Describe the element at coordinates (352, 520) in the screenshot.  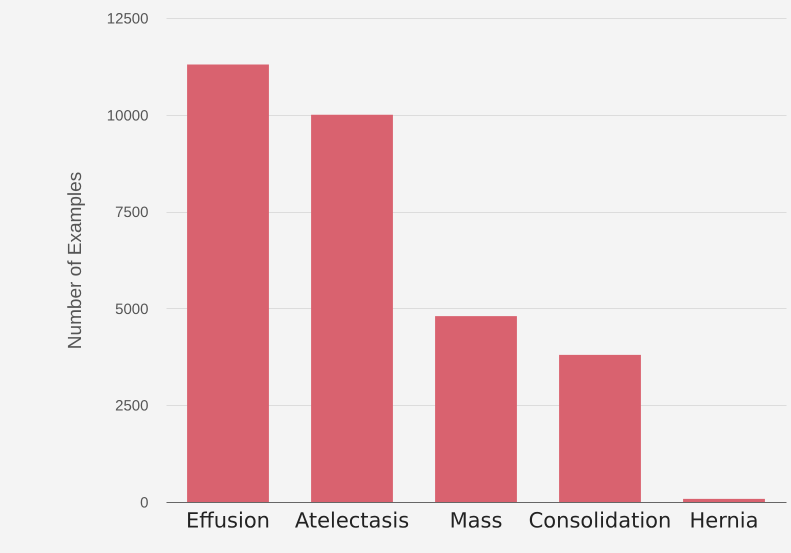
I see `x-tick-label: Atelectasis` at that location.